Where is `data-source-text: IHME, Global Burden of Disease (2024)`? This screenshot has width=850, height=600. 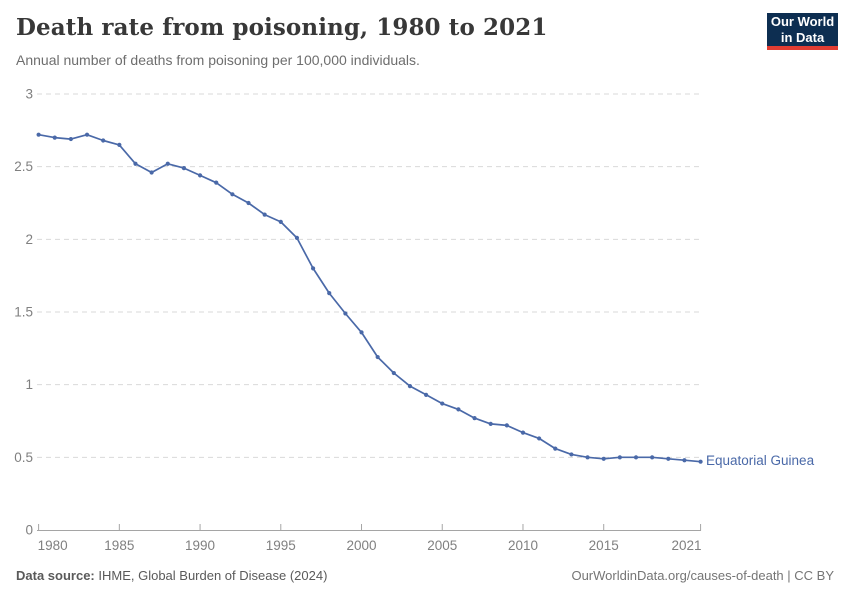 data-source-text: IHME, Global Burden of Disease (2024) is located at coordinates (211, 575).